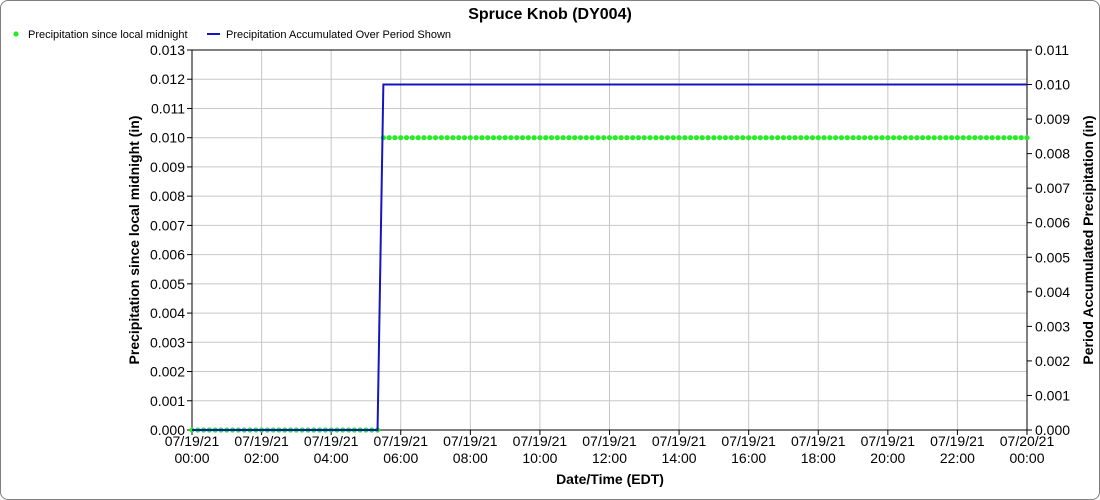  What do you see at coordinates (1052, 85) in the screenshot?
I see `right-tick-label: 0.010` at bounding box center [1052, 85].